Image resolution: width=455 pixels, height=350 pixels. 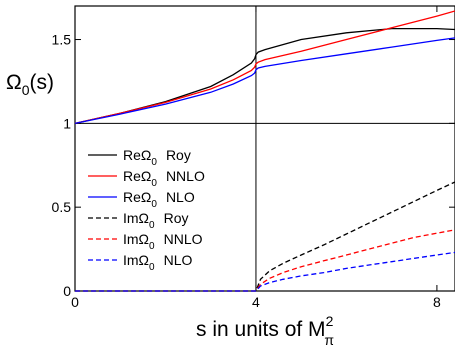 I want to click on y-tick-label: 0.5, so click(x=62, y=207).